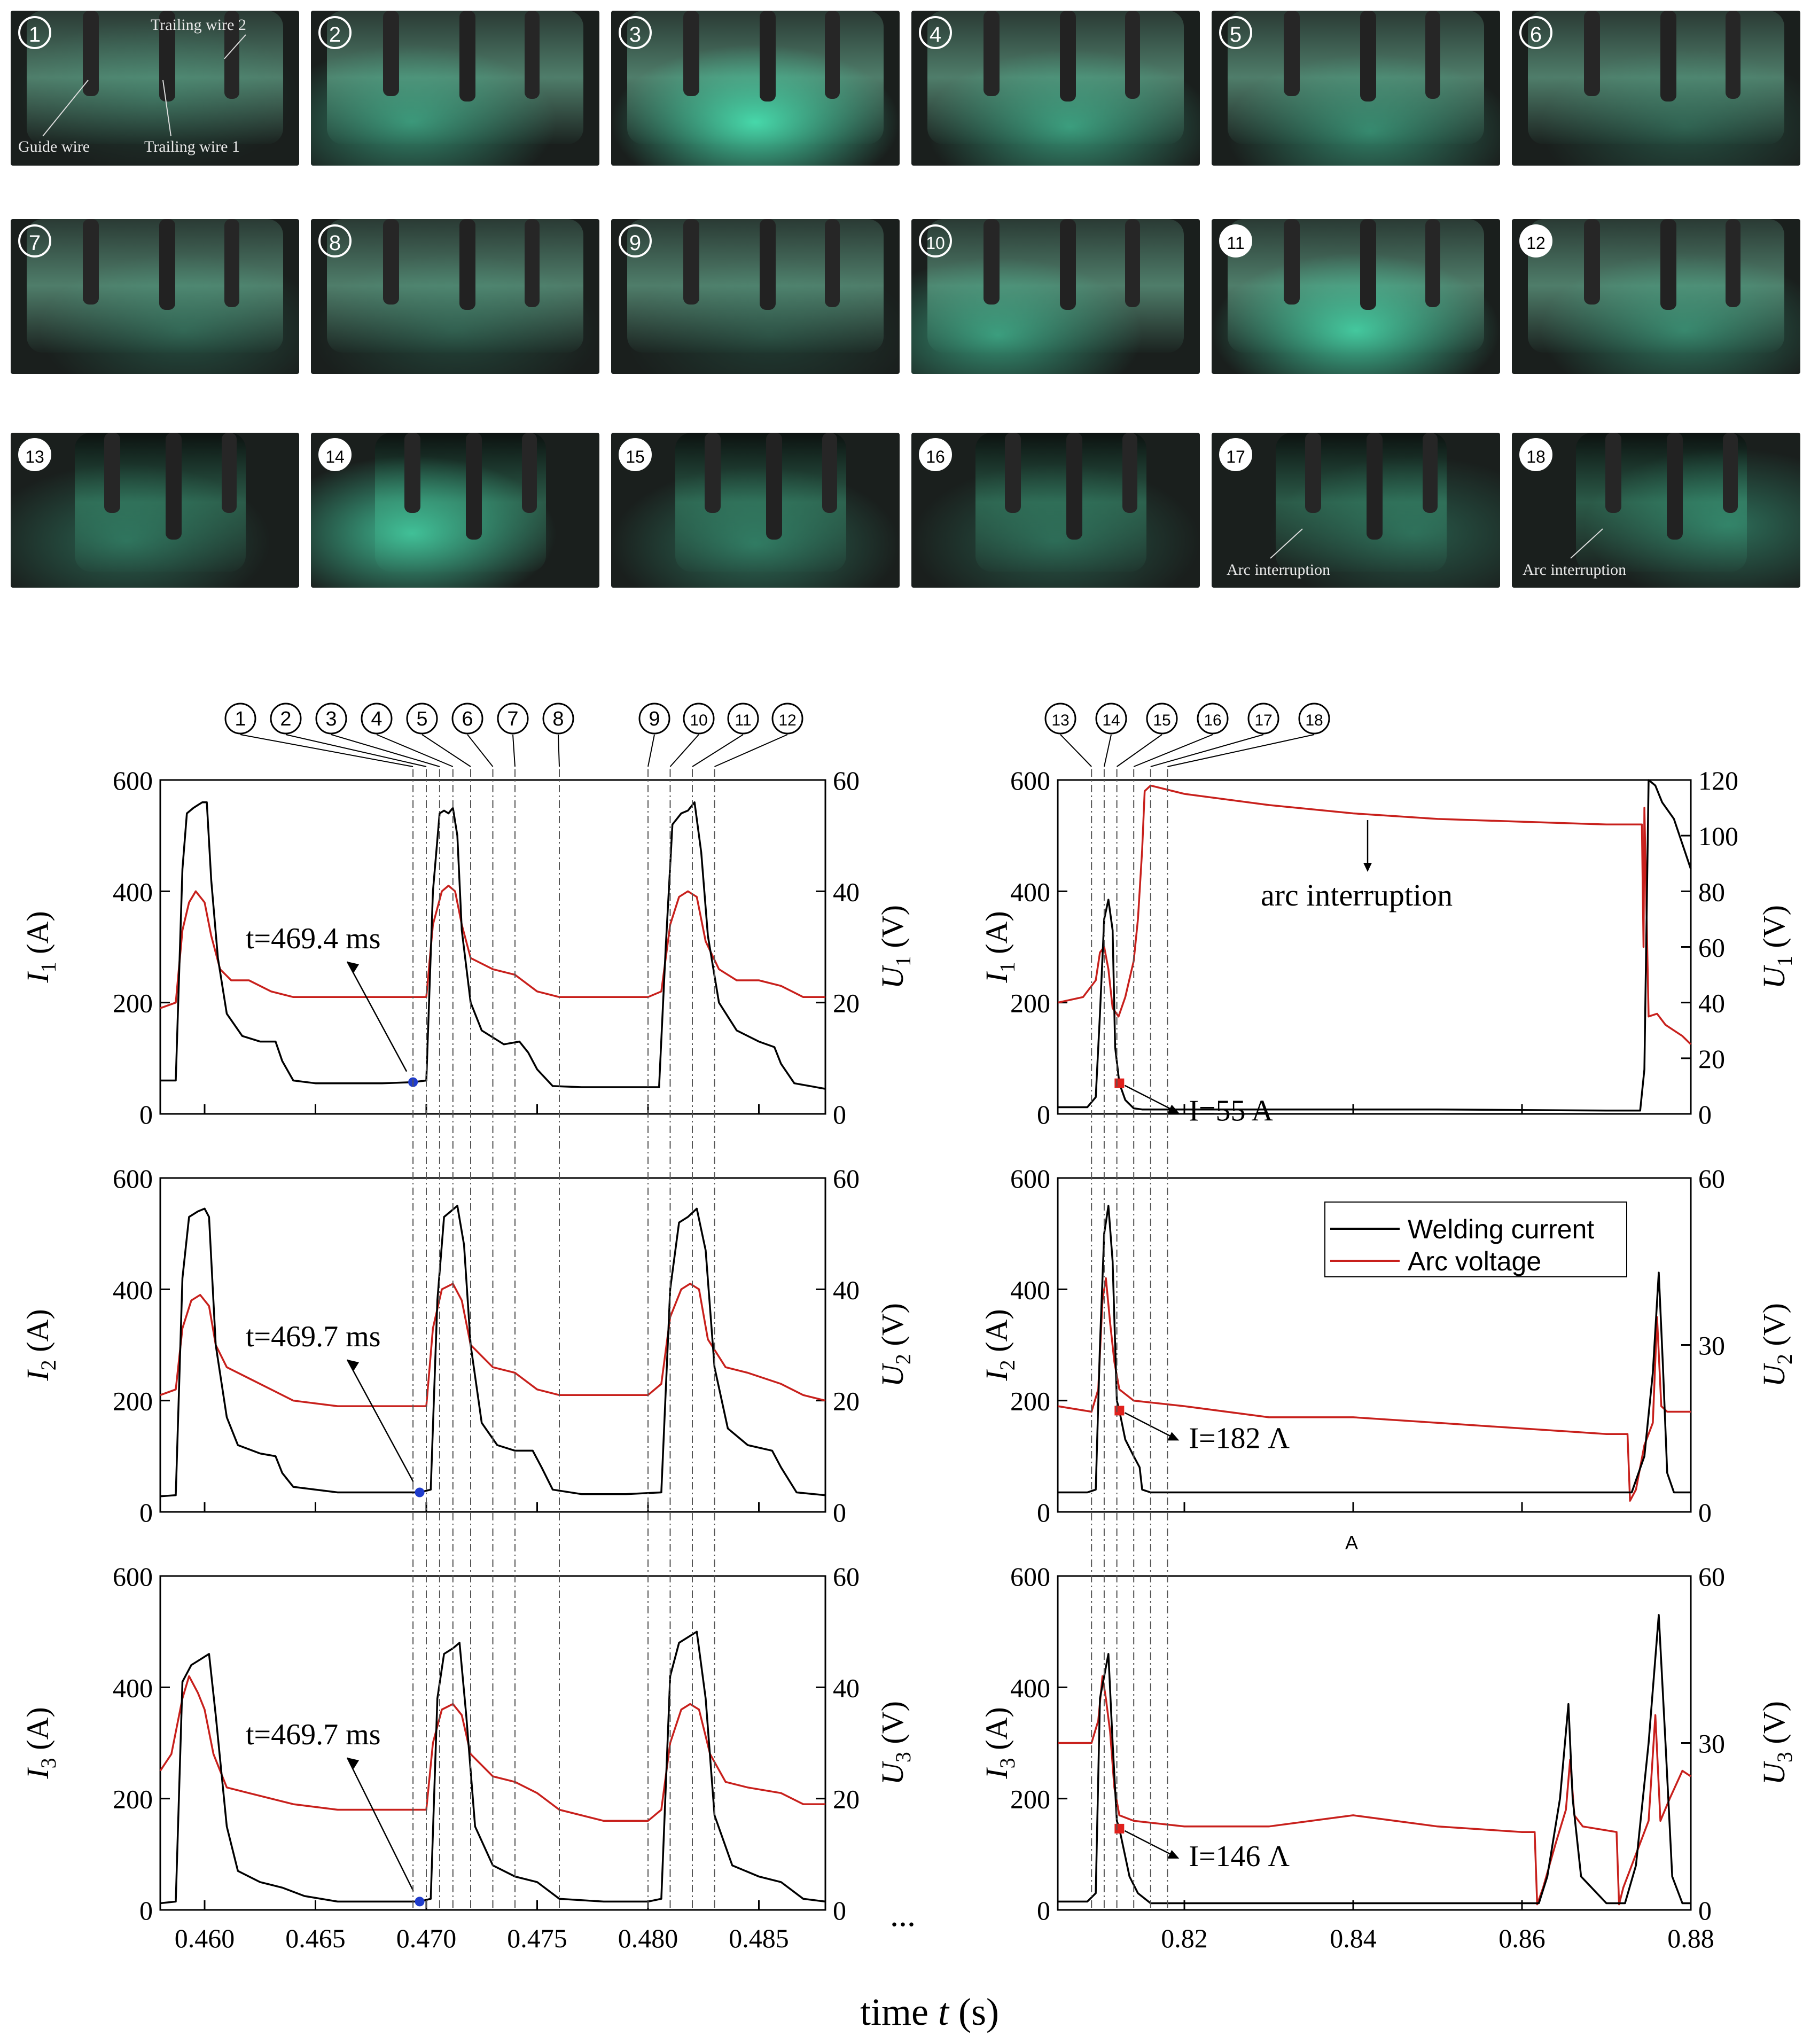 This screenshot has height=2044, width=1803. What do you see at coordinates (1235, 32) in the screenshot?
I see `frame-number: 5` at bounding box center [1235, 32].